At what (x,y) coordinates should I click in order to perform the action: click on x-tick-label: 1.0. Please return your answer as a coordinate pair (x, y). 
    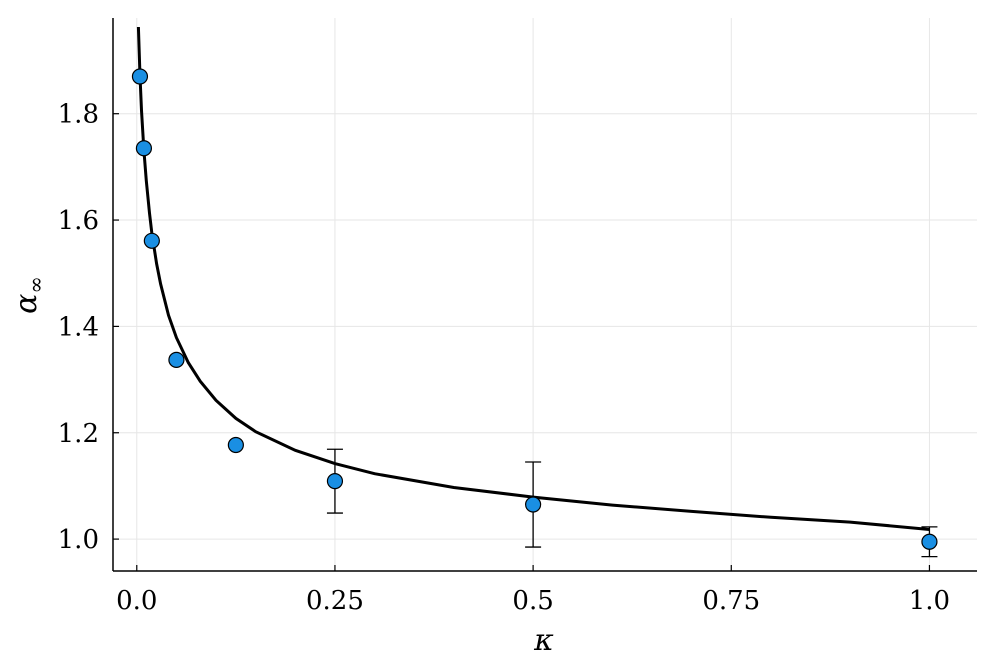
    Looking at the image, I should click on (929, 601).